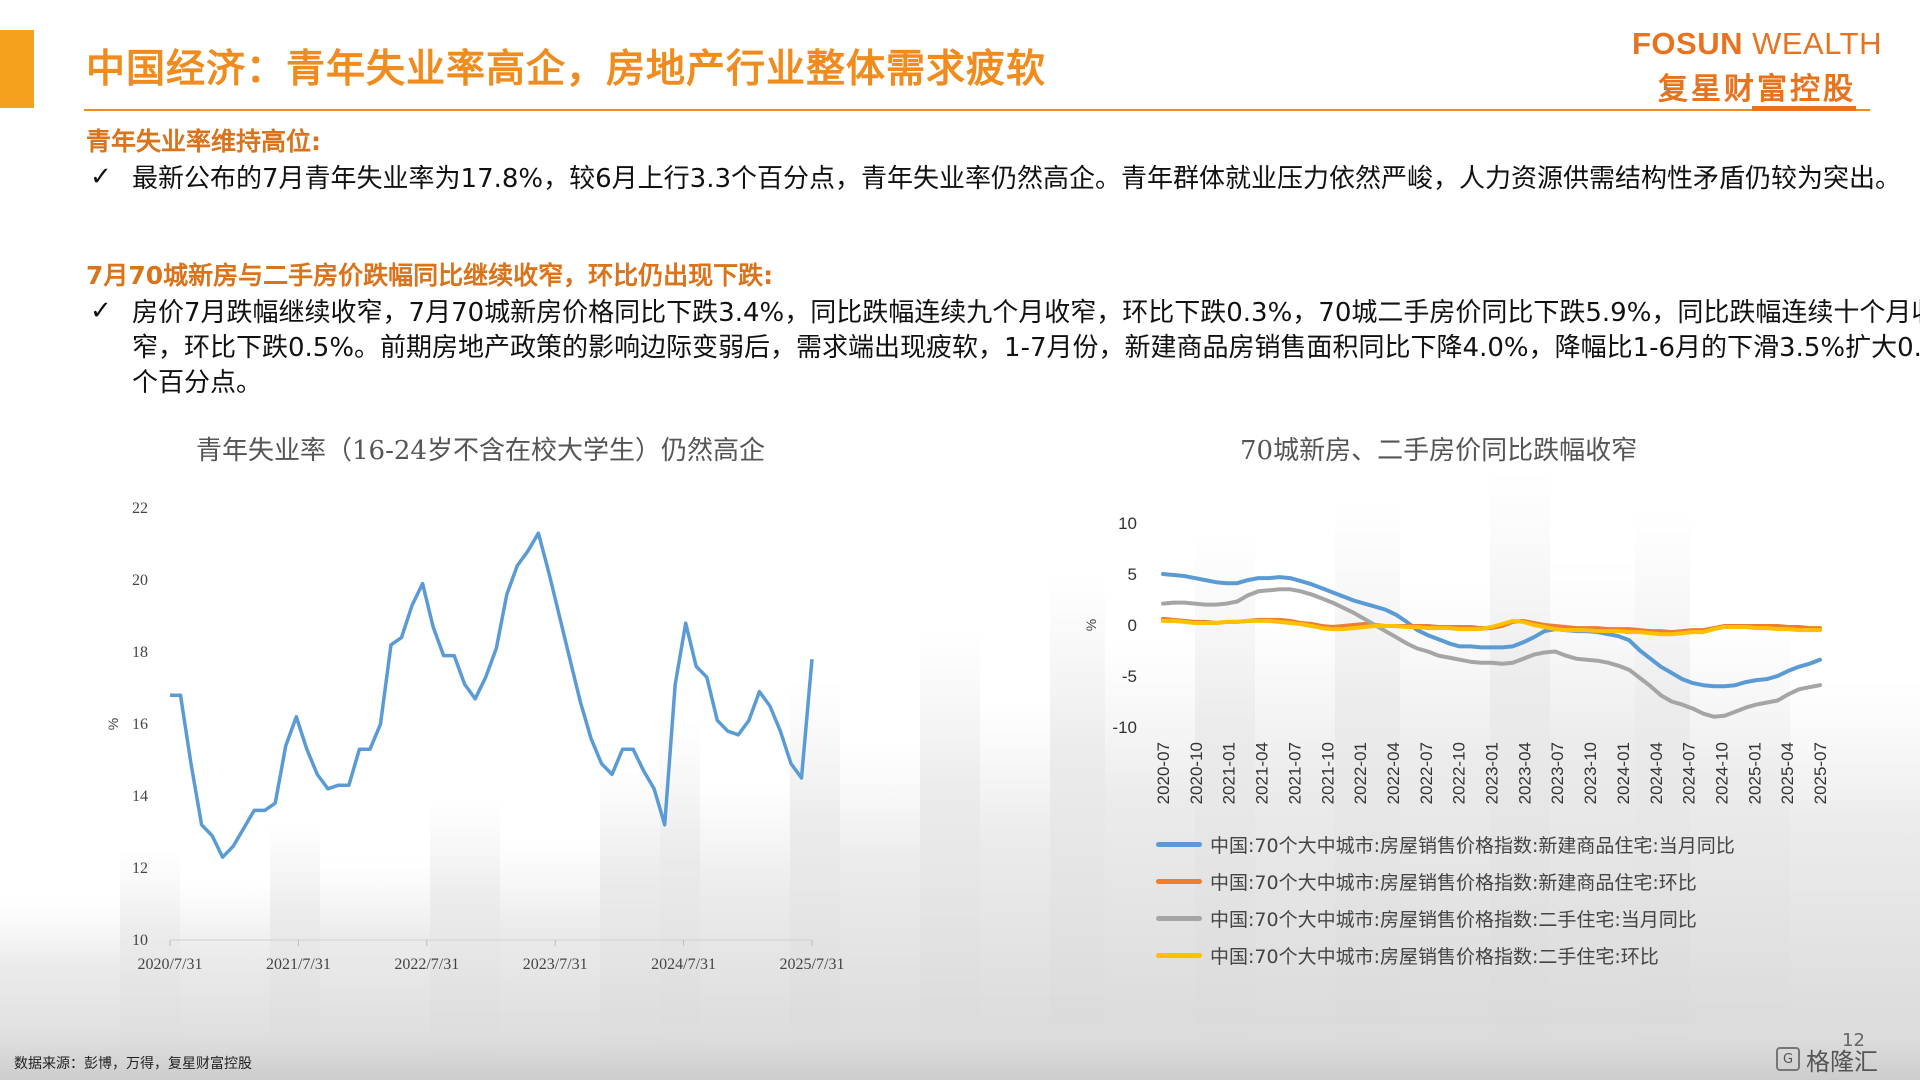 The image size is (1920, 1080). Describe the element at coordinates (812, 964) in the screenshot. I see `x-tick-label: 2025/7/31` at that location.